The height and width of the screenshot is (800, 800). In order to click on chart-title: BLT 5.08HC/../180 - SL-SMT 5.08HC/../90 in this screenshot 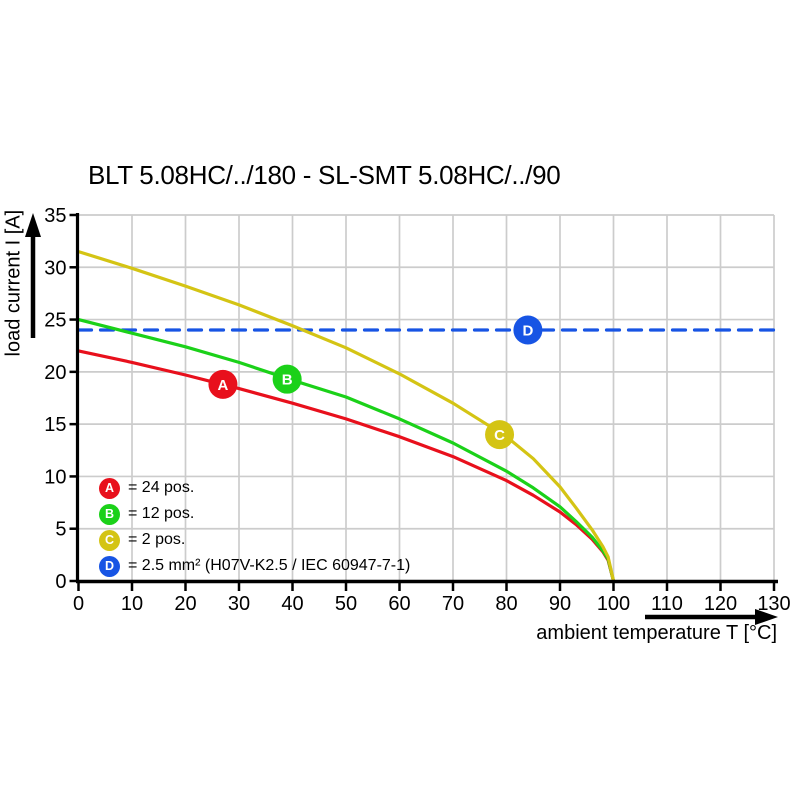, I will do `click(324, 175)`.